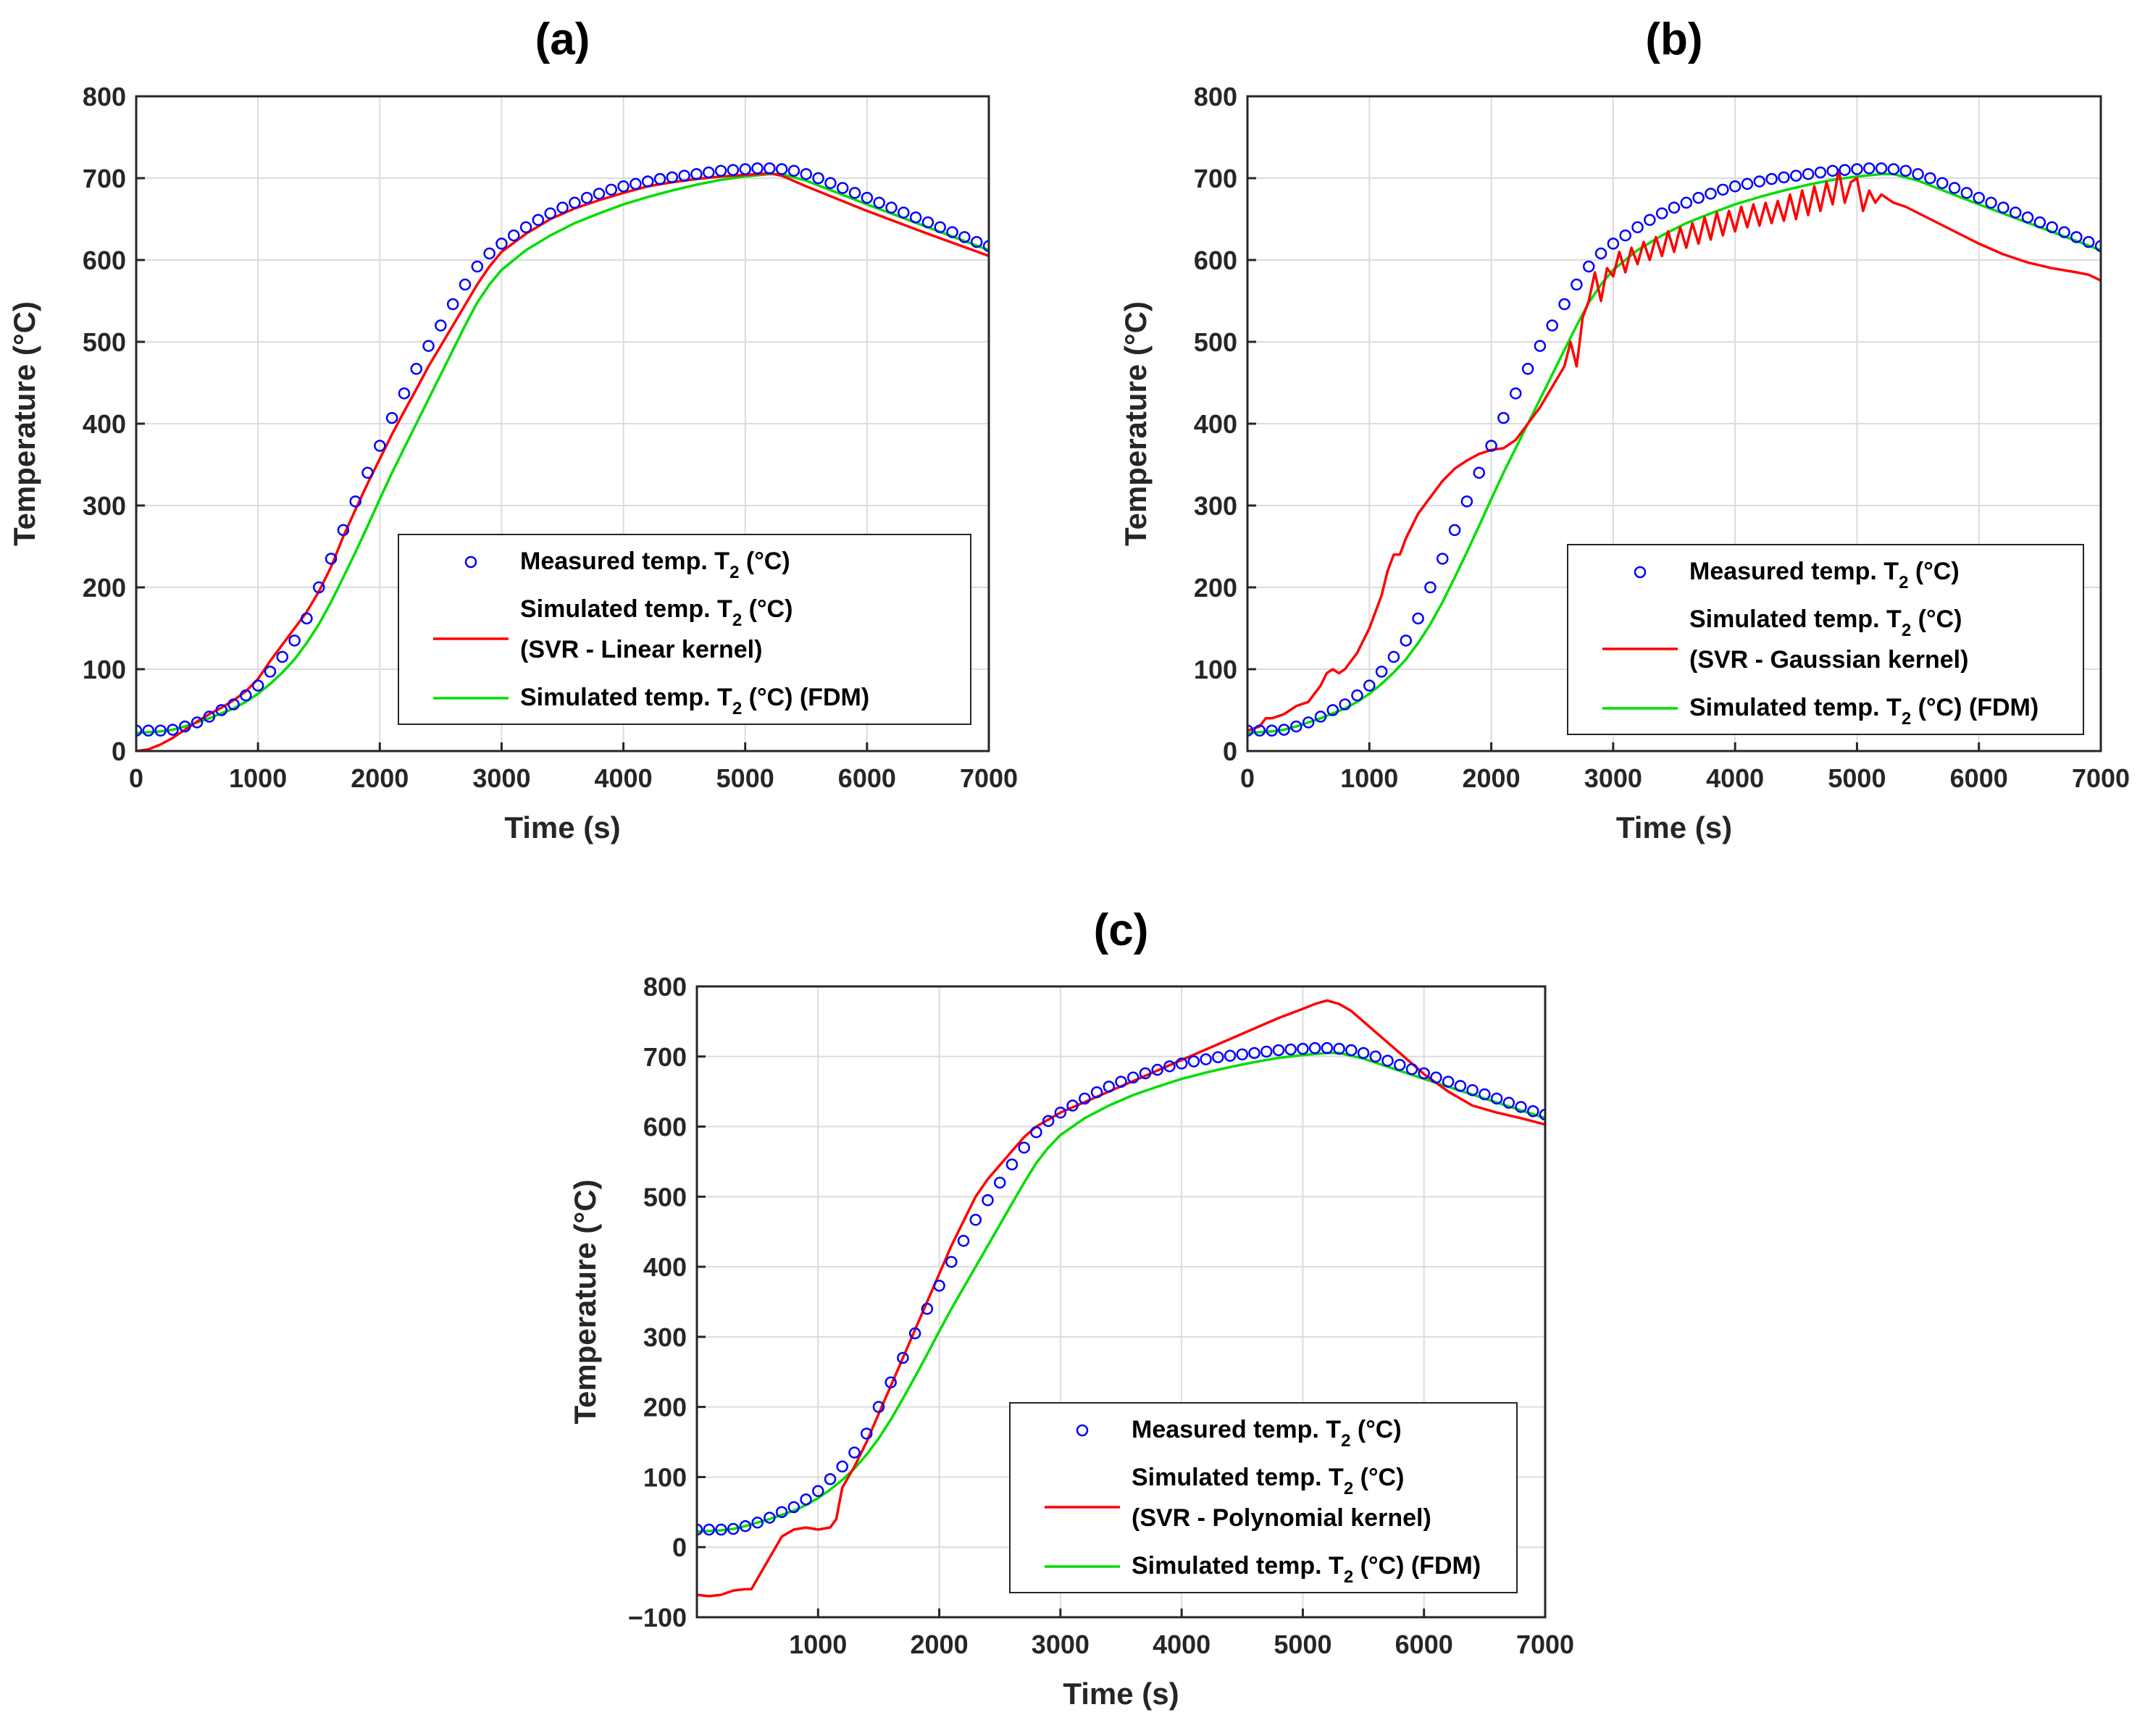  What do you see at coordinates (1263, 1498) in the screenshot?
I see `legend-box` at bounding box center [1263, 1498].